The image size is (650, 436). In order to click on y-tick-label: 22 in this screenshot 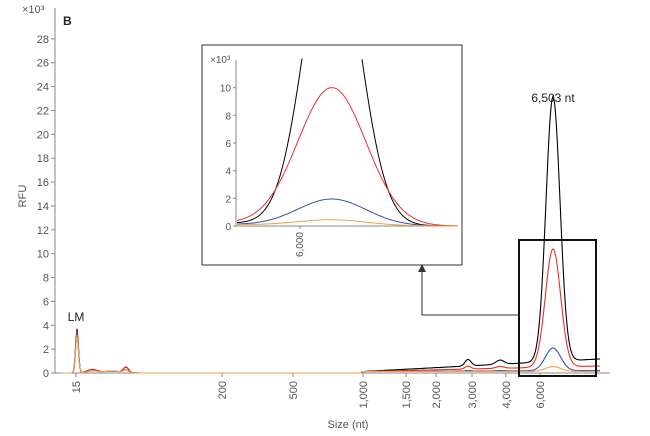, I will do `click(43, 111)`.